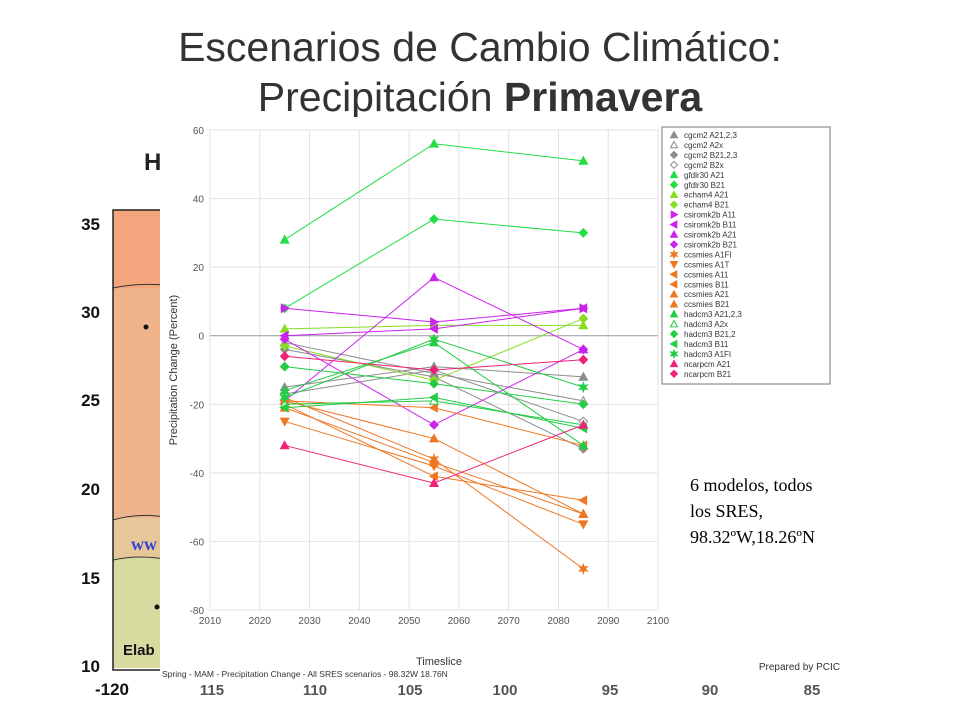  Describe the element at coordinates (90, 224) in the screenshot. I see `lat-tick-35: 35` at that location.